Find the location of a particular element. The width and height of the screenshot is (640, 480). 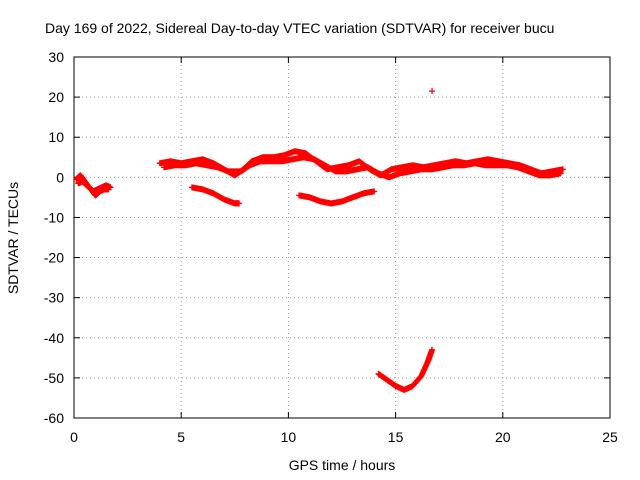

x-tick-label: 0 is located at coordinates (74, 437).